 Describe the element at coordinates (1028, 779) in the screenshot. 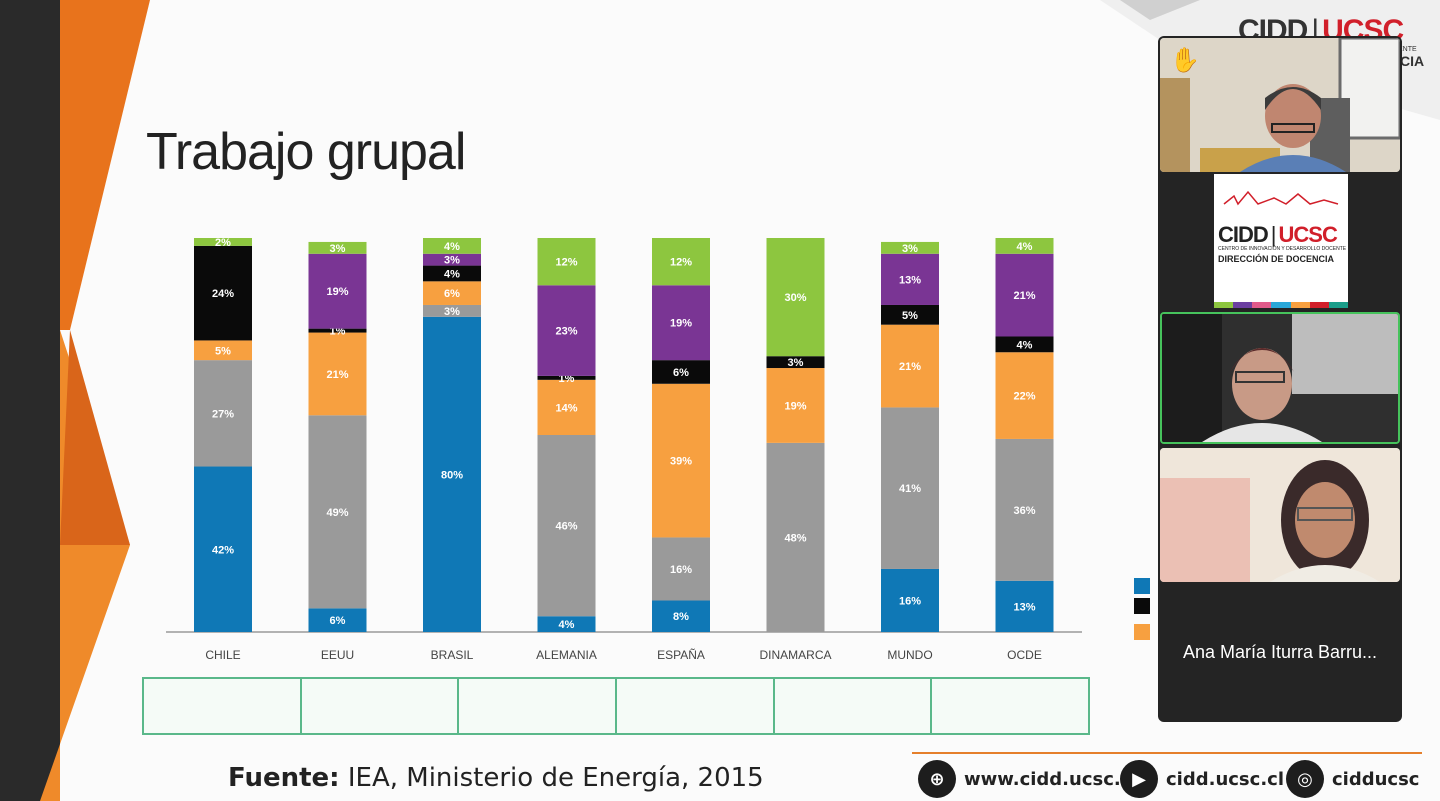

I see `website-link: ⊕ www.cidd.ucsc.cl` at that location.